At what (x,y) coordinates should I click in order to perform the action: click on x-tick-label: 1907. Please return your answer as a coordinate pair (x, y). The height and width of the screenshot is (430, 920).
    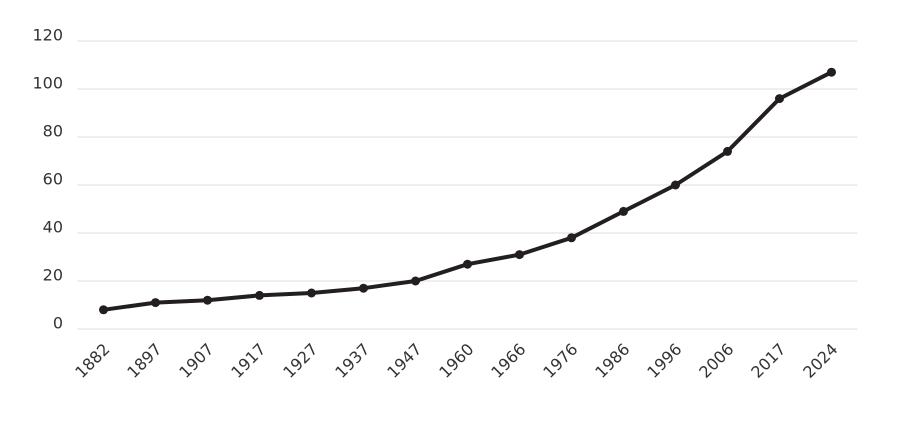
    Looking at the image, I should click on (196, 361).